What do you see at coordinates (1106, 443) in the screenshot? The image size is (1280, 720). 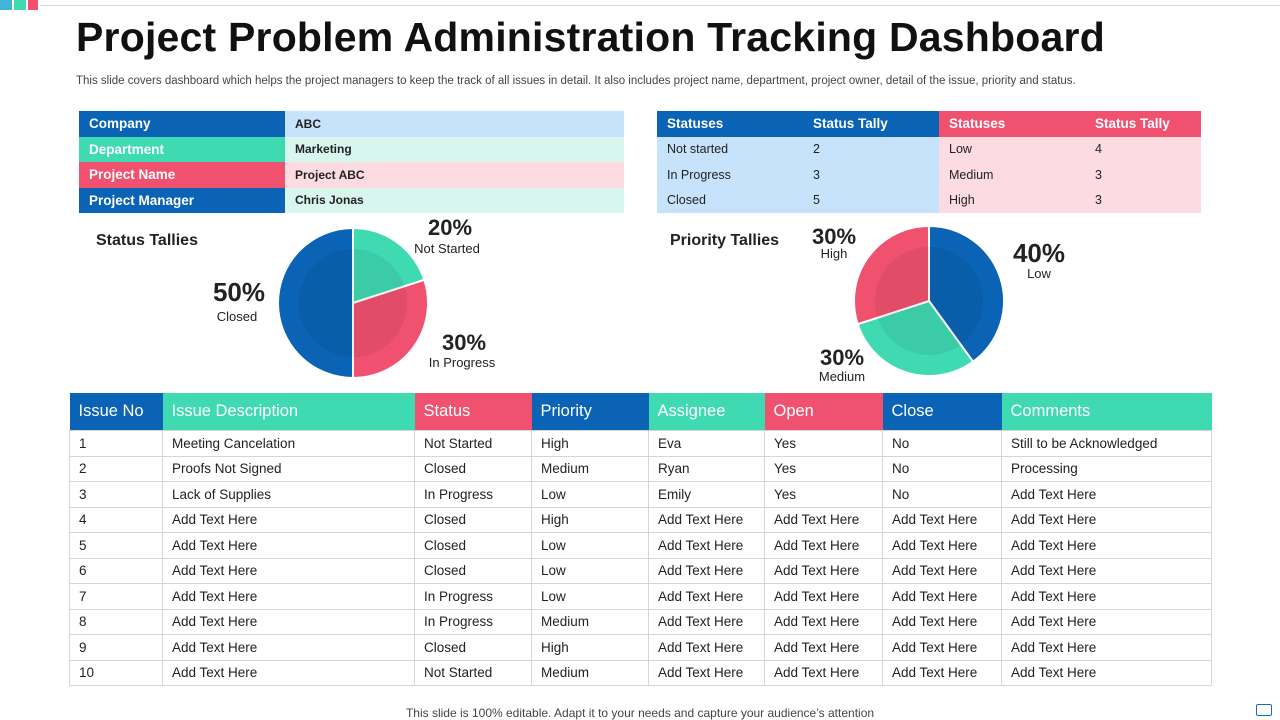 I see `table-cell: Still to be Acknowledged` at bounding box center [1106, 443].